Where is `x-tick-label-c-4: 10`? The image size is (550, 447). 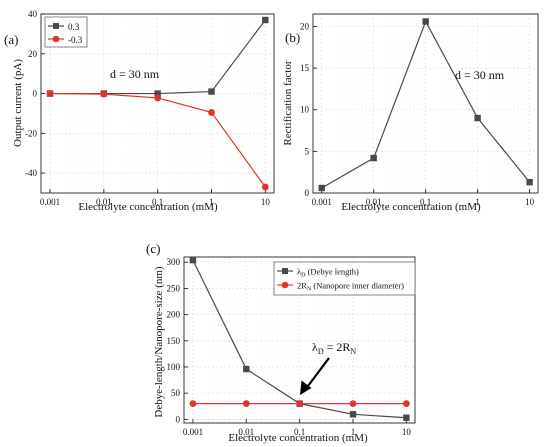 x-tick-label-c-4: 10 is located at coordinates (407, 432).